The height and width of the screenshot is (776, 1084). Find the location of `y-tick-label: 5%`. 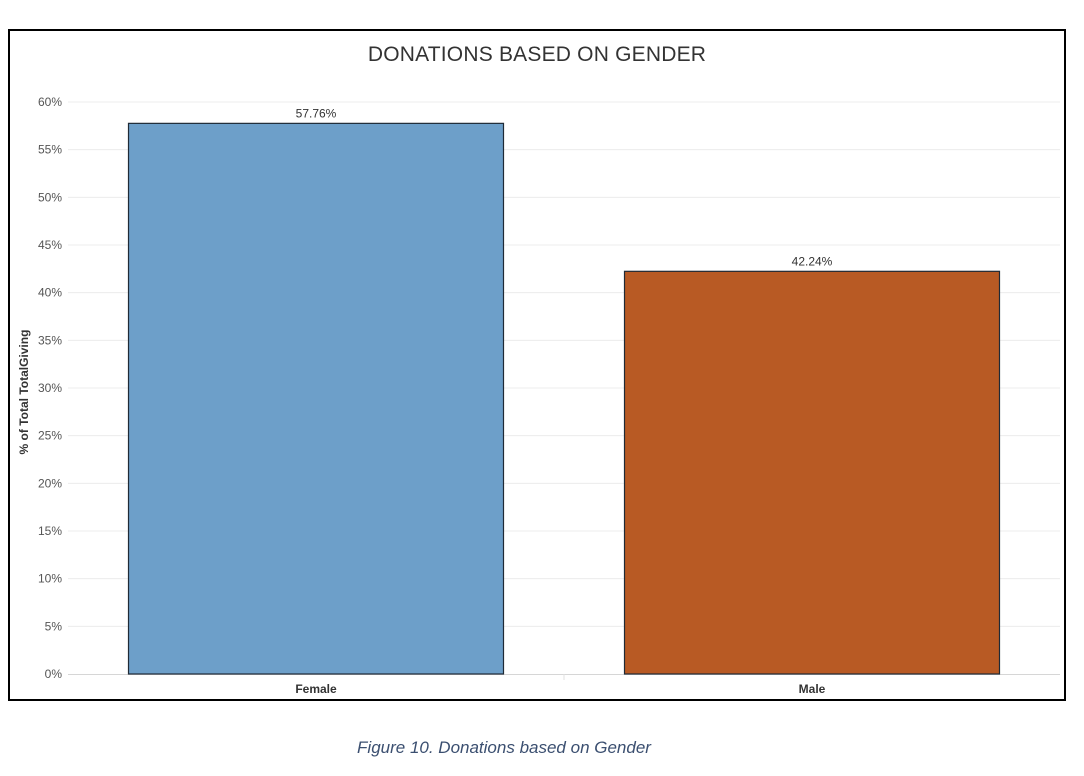

y-tick-label: 5% is located at coordinates (54, 626).